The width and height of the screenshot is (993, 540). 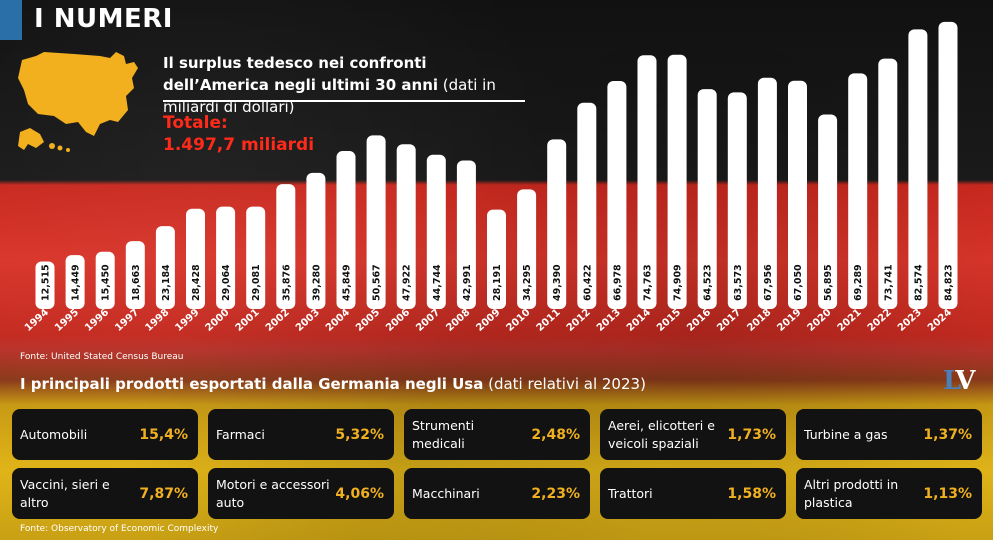 I want to click on x-tick-label: 2023, so click(x=910, y=320).